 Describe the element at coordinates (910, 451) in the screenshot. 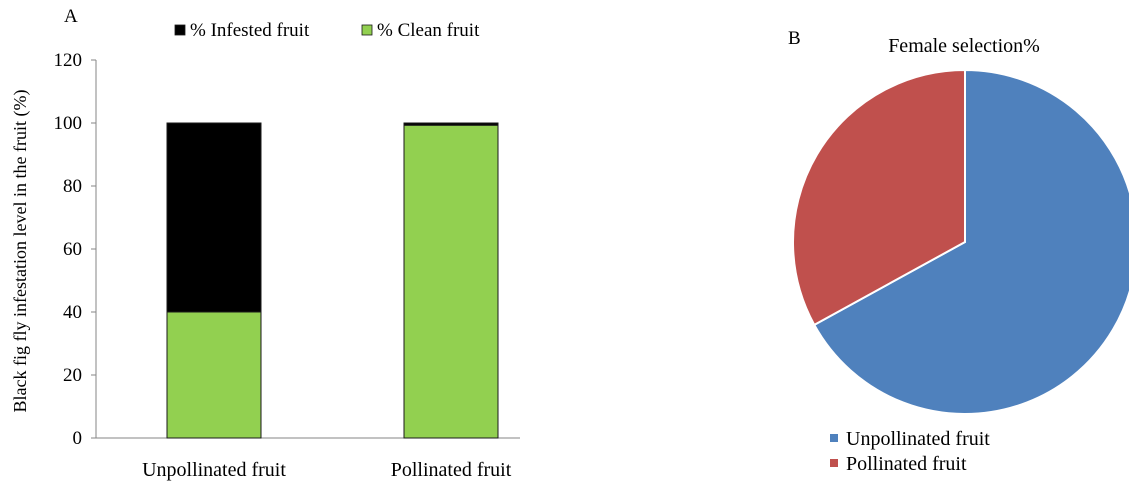

I see `pie-legend: Unpollinated fruit Pollinated fruit` at that location.